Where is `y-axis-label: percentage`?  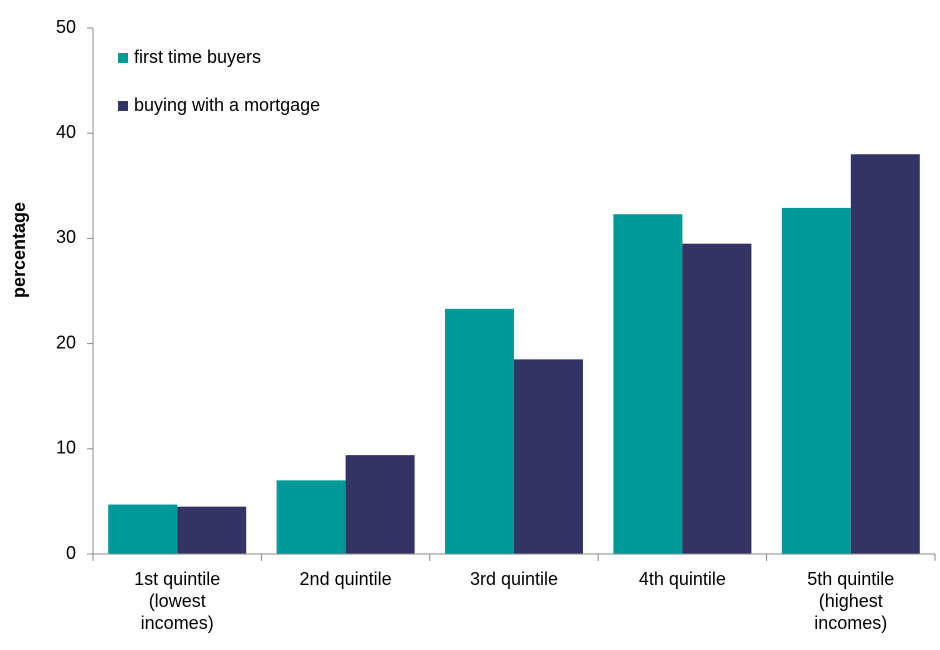
y-axis-label: percentage is located at coordinates (19, 250).